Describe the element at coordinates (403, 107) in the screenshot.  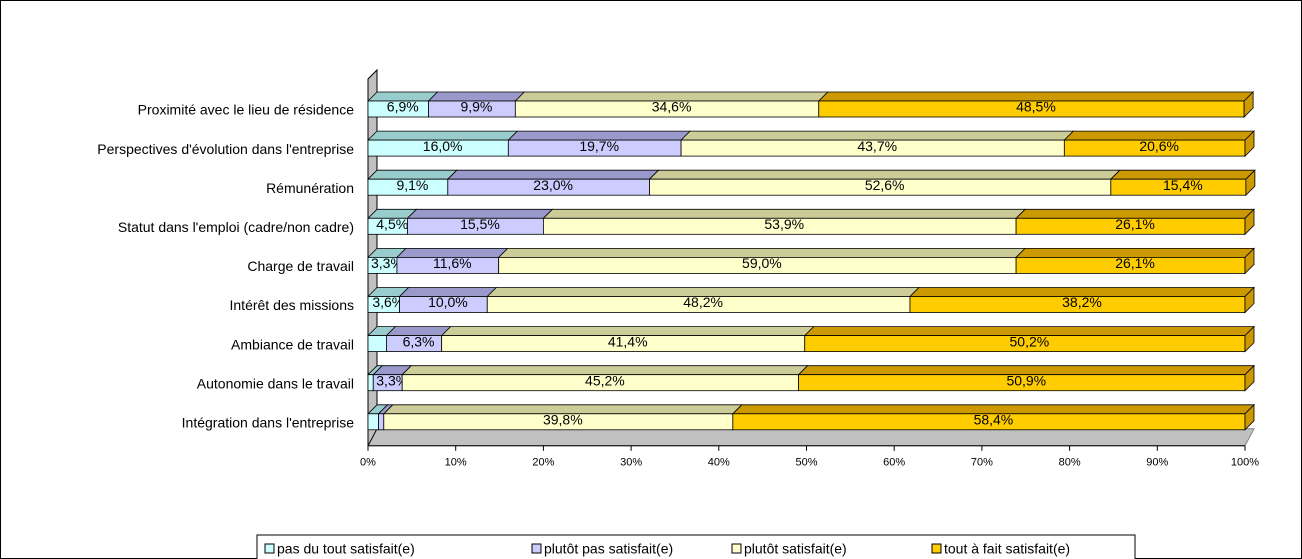
I see `value-label: 6,9%` at that location.